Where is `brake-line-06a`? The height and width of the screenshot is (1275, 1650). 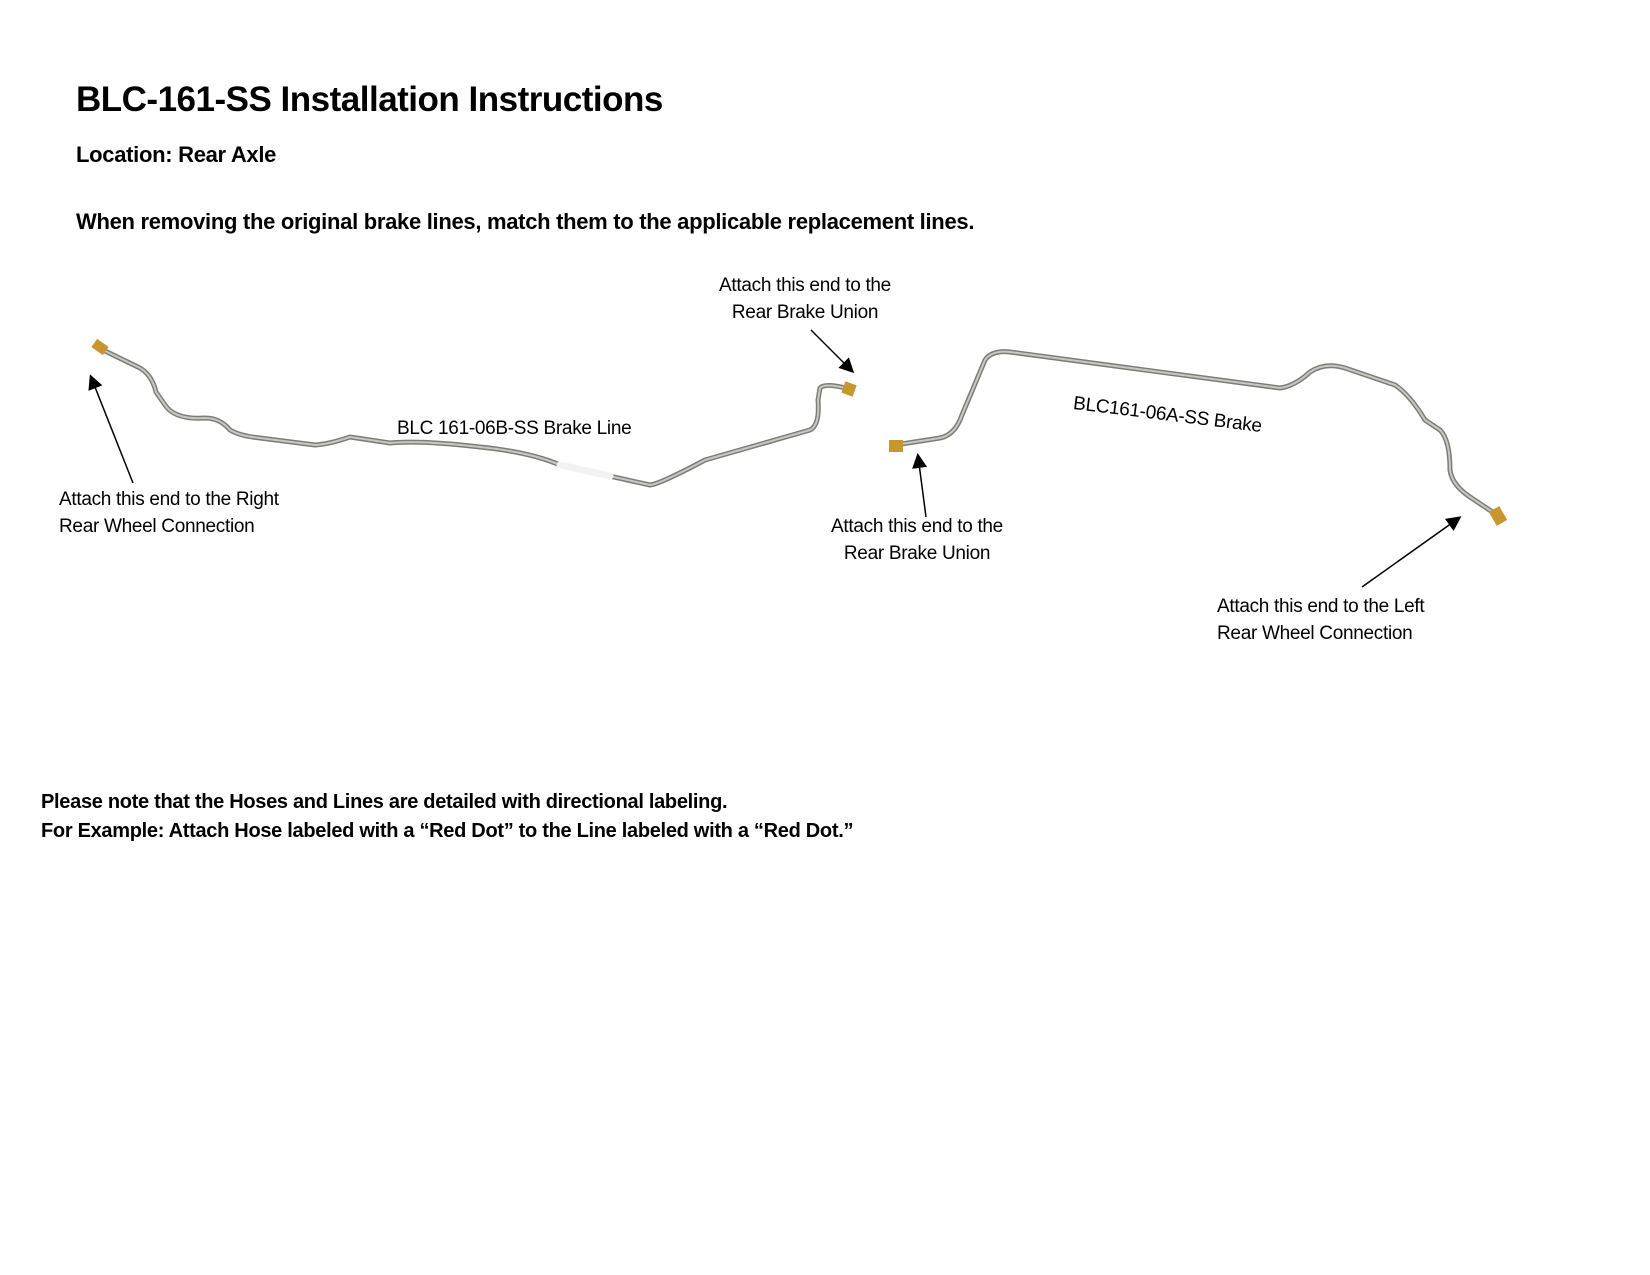 brake-line-06a is located at coordinates (1196, 433).